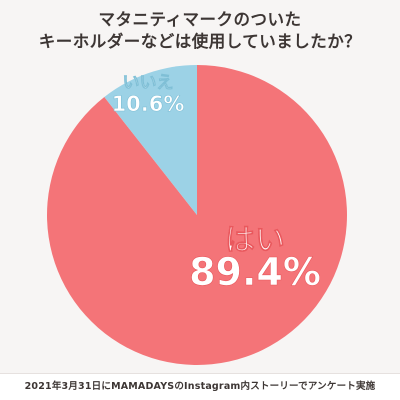 The image size is (400, 400). What do you see at coordinates (148, 83) in the screenshot?
I see `slice-label-no: いいえ` at bounding box center [148, 83].